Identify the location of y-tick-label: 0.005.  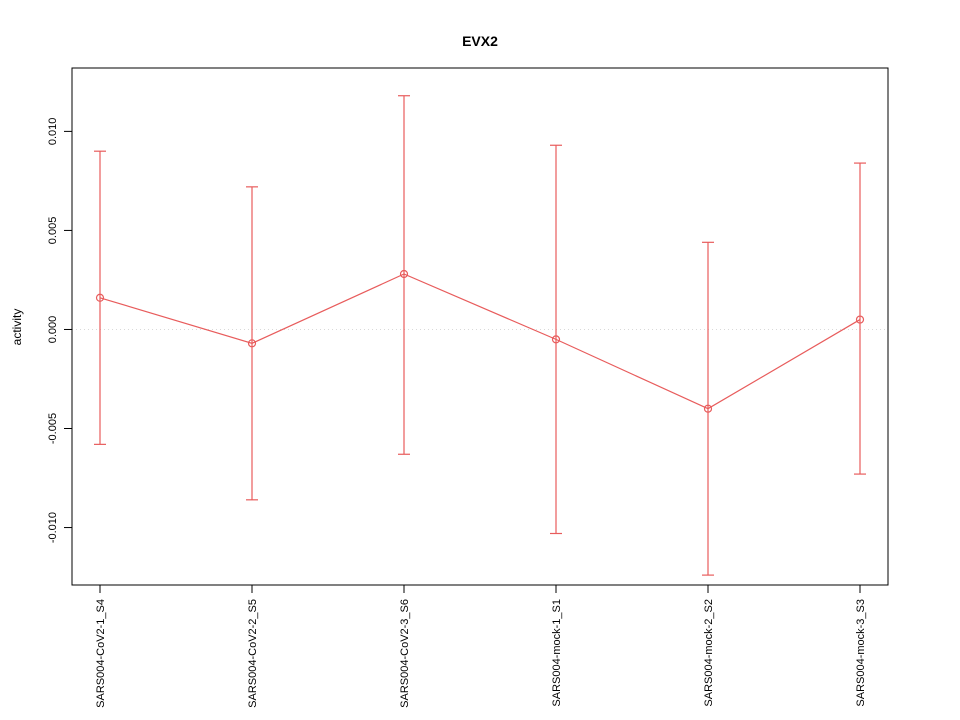
(53, 231).